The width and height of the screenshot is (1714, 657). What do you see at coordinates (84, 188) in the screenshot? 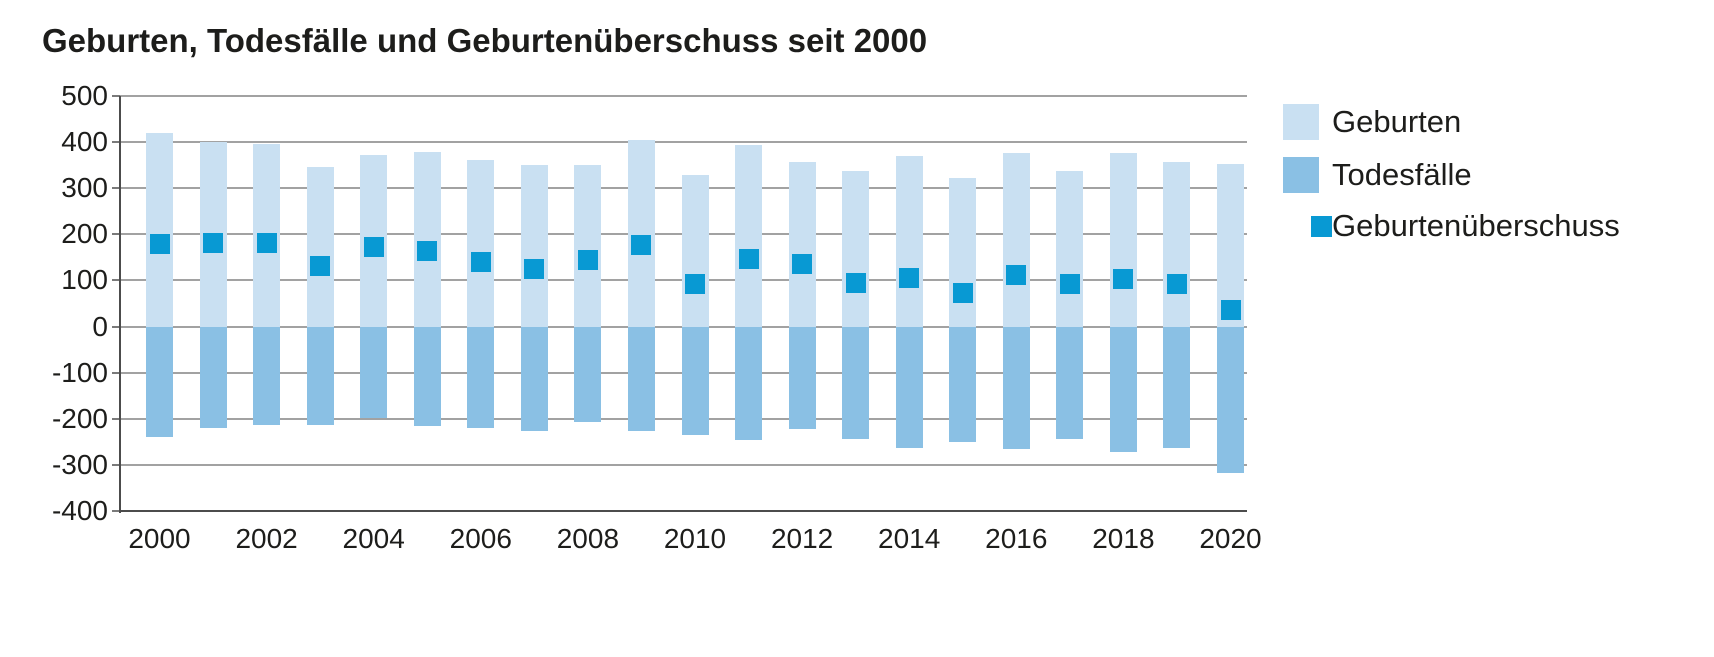
I see `y-axis-label: 300` at bounding box center [84, 188].